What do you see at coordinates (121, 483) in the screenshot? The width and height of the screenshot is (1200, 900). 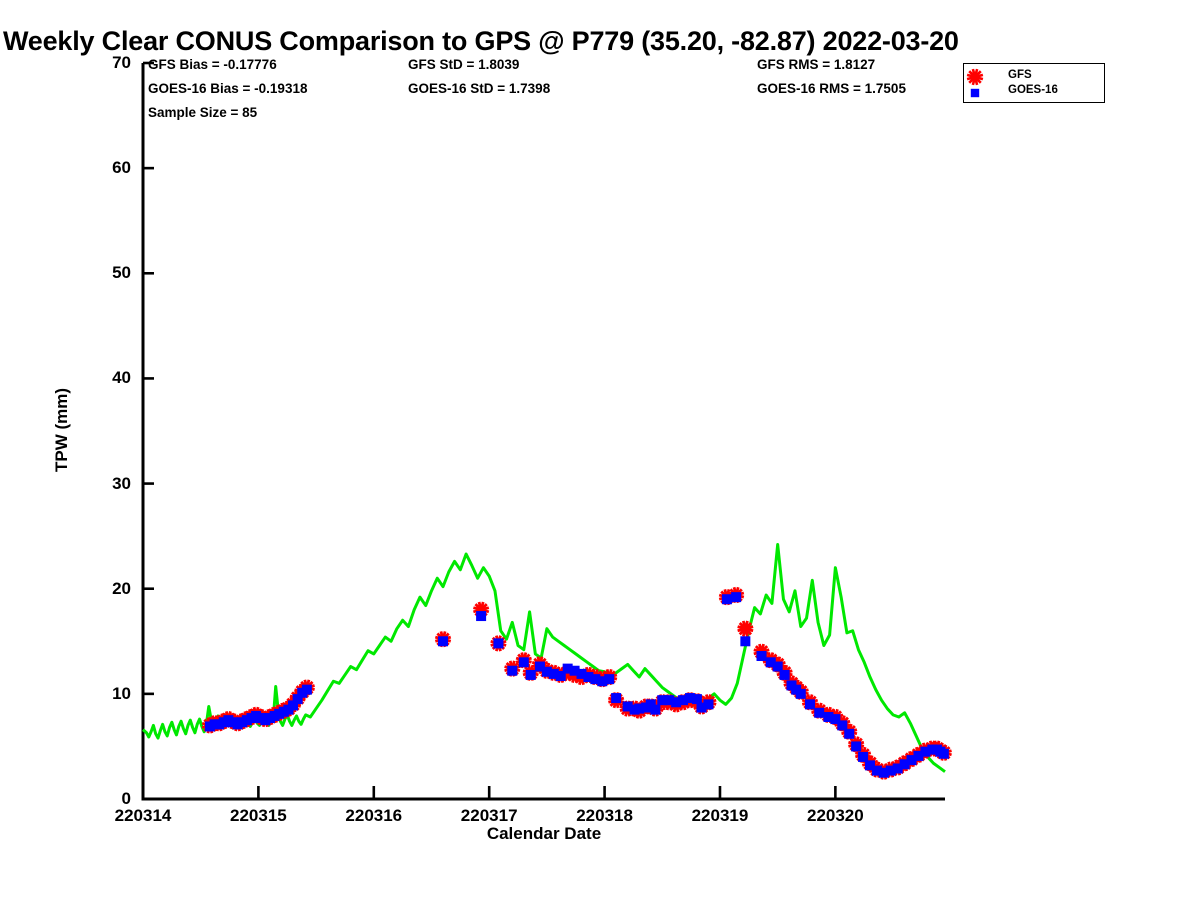 I see `y-tick-label: 30` at bounding box center [121, 483].